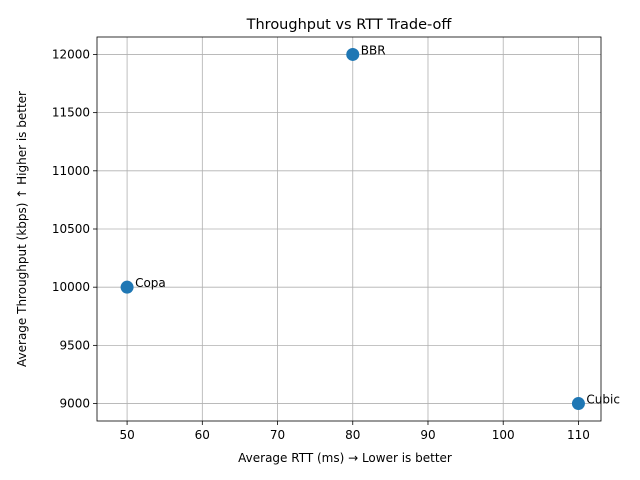  Describe the element at coordinates (503, 435) in the screenshot. I see `x-tick-label: 100` at that location.